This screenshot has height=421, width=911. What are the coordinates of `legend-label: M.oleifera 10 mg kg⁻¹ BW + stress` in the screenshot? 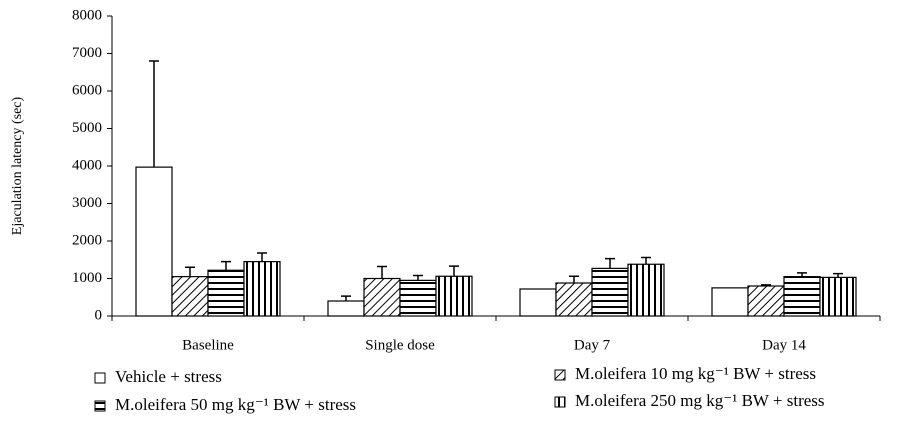 It's located at (695, 373).